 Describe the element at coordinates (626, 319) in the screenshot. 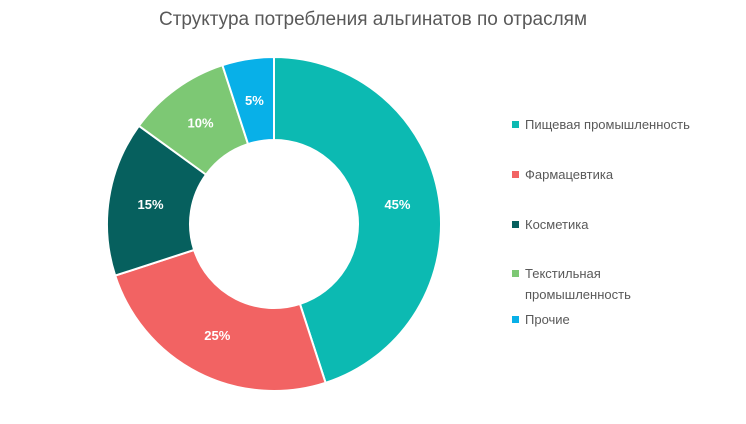

I see `legend-item-other: Прочие` at that location.